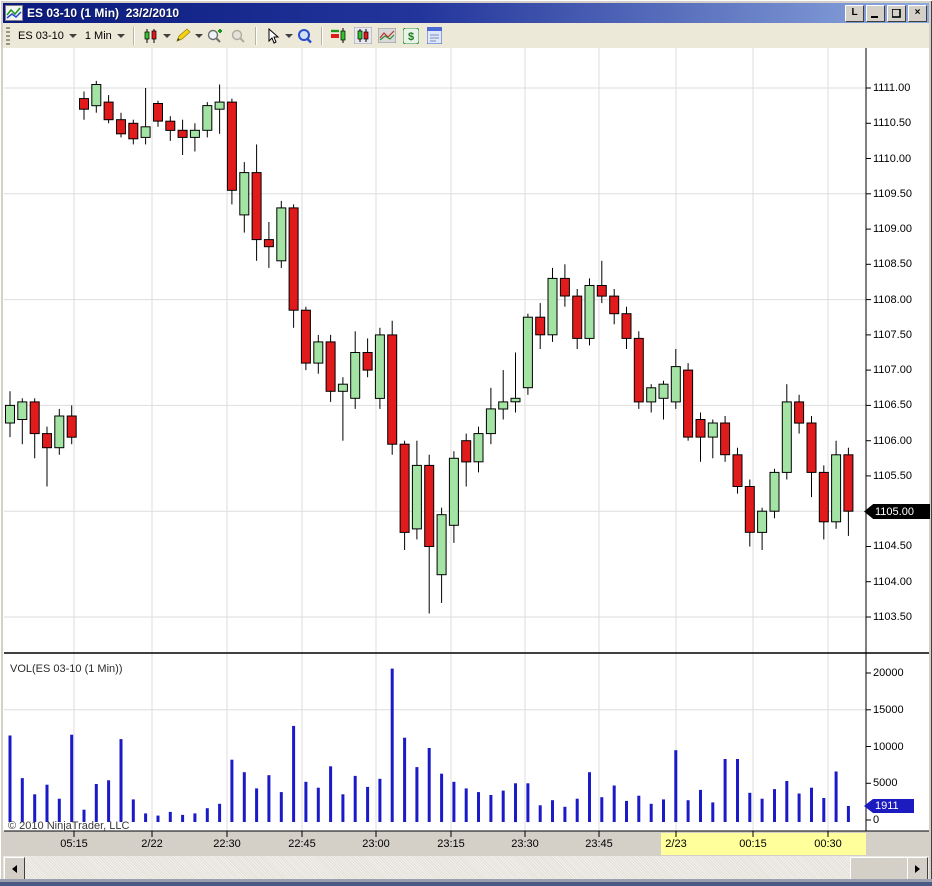 Image resolution: width=932 pixels, height=886 pixels. Describe the element at coordinates (466, 868) in the screenshot. I see `horizontal-scrollbar` at that location.